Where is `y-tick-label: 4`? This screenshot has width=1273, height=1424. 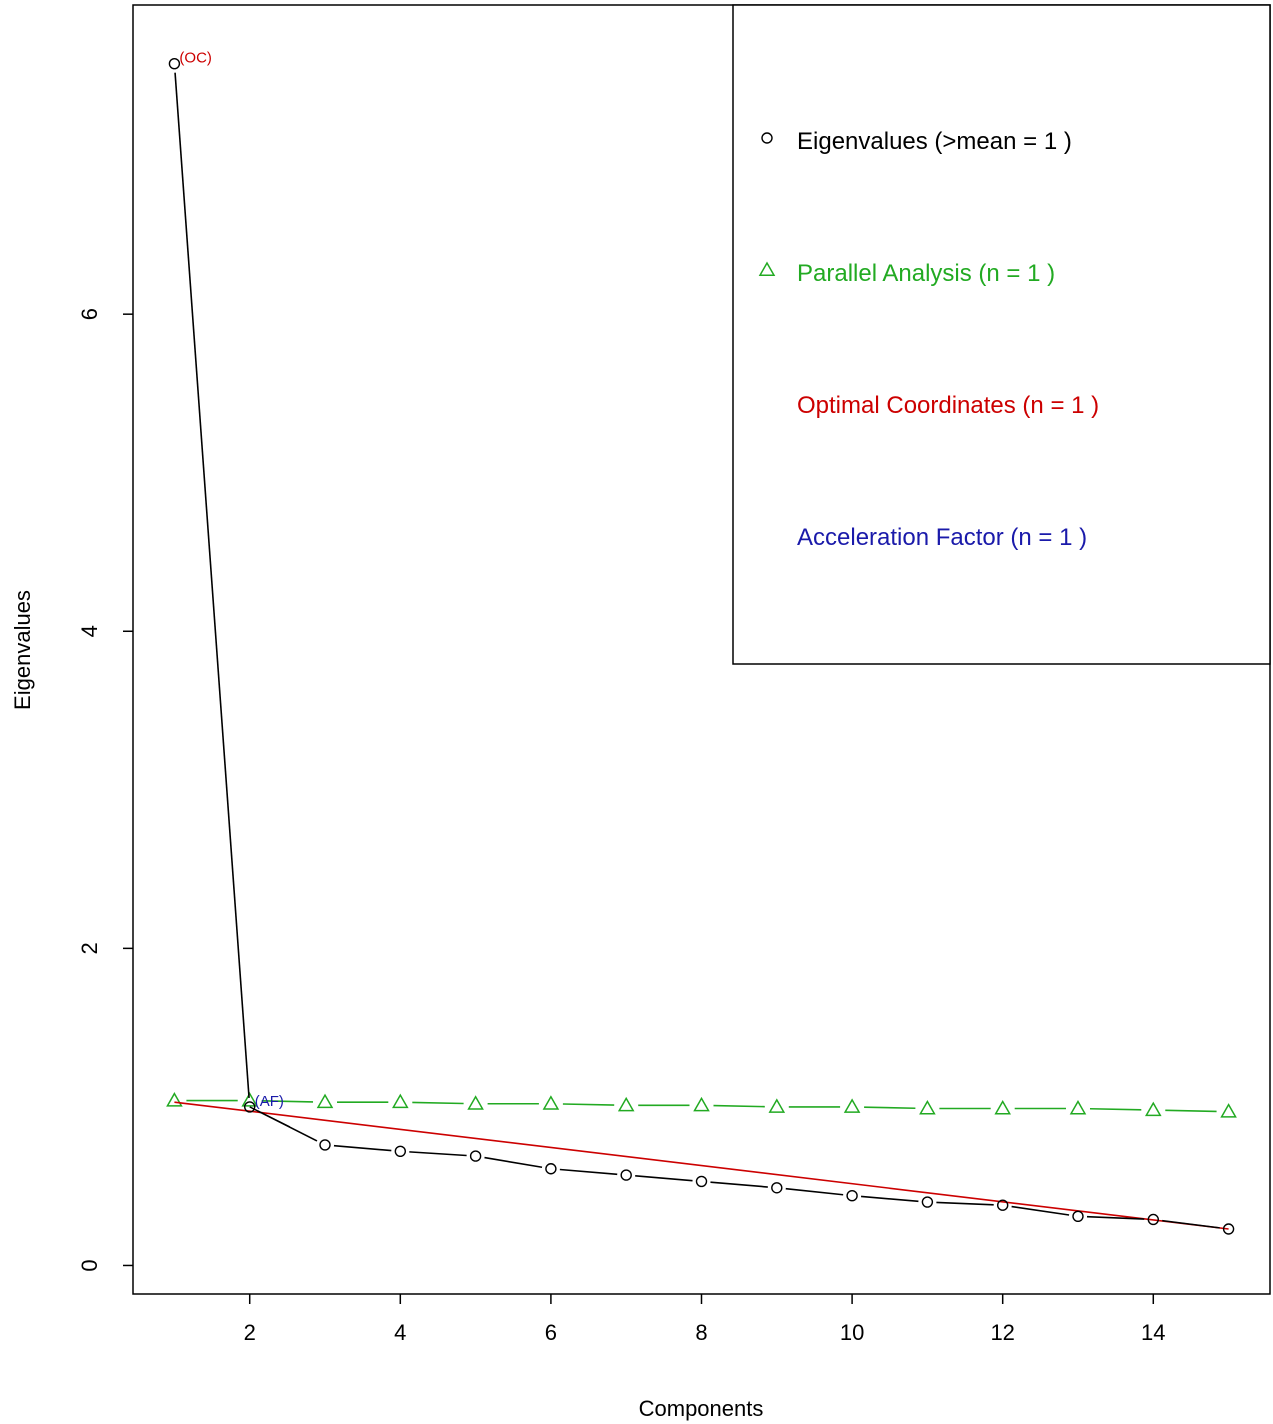 y-tick-label: 4 is located at coordinates (89, 631).